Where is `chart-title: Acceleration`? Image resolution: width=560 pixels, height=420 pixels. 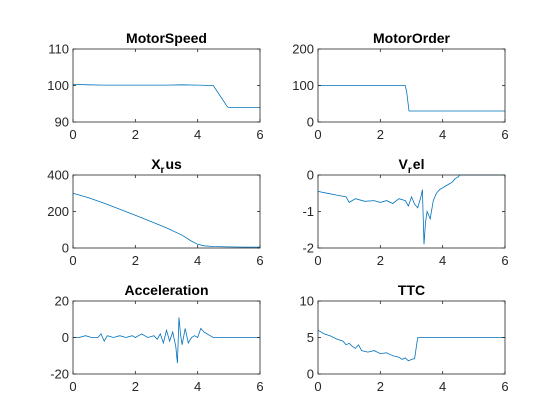
chart-title: Acceleration is located at coordinates (166, 290).